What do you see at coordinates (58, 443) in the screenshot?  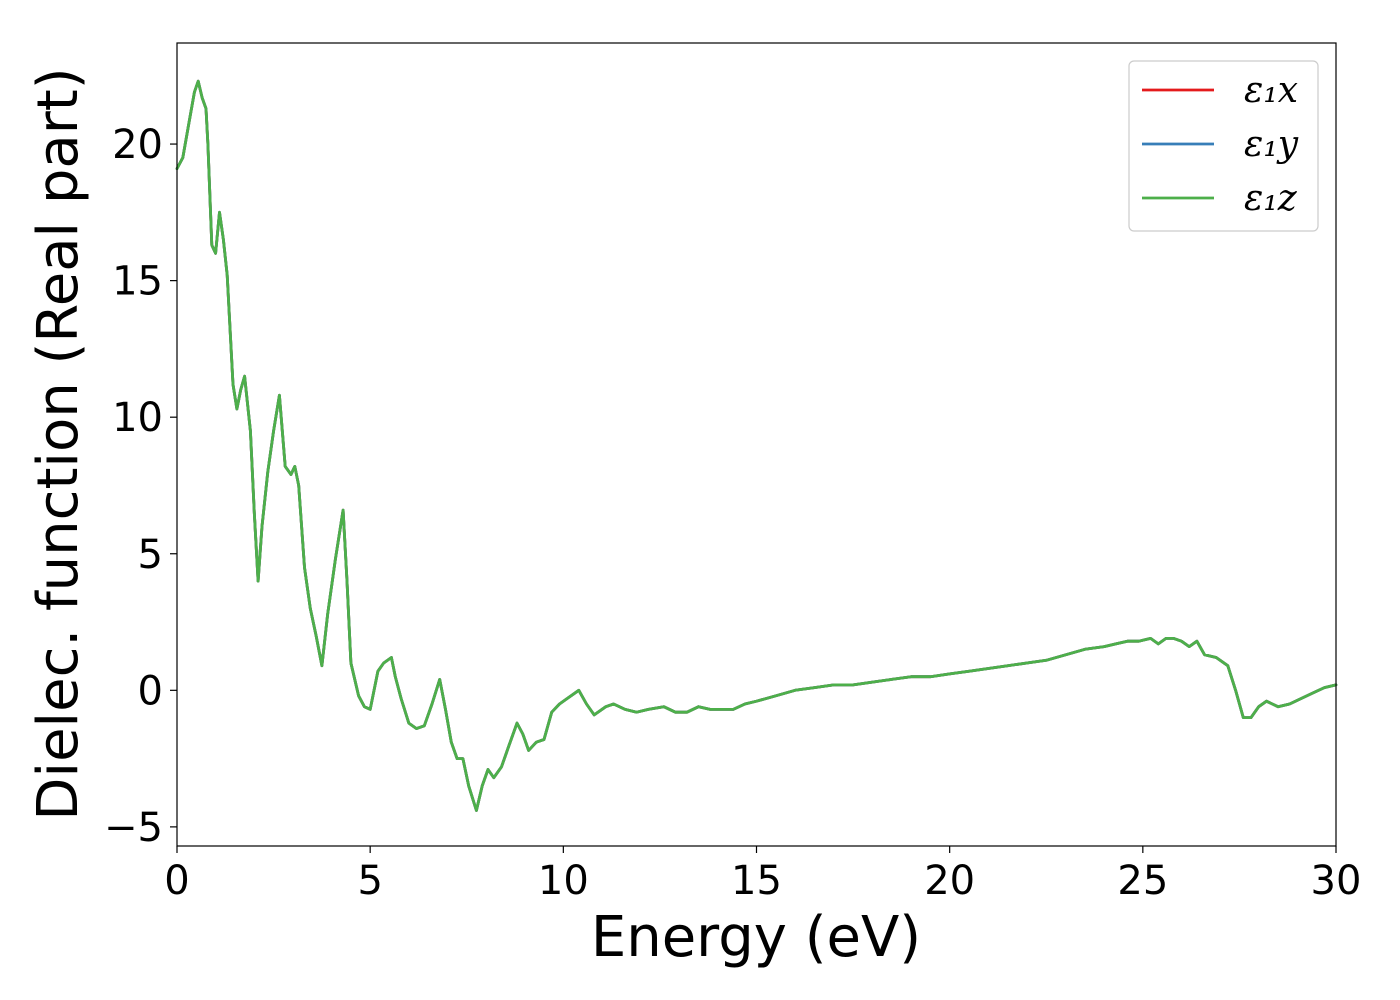 I see `y-axis-label: Dielec. function (Real part)` at bounding box center [58, 443].